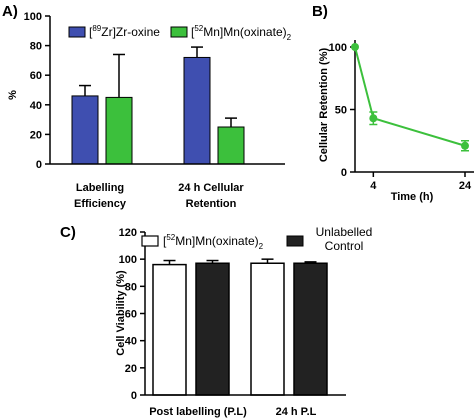 The image size is (474, 420). What do you see at coordinates (131, 369) in the screenshot?
I see `panel-c-ytick-label: 20` at bounding box center [131, 369].